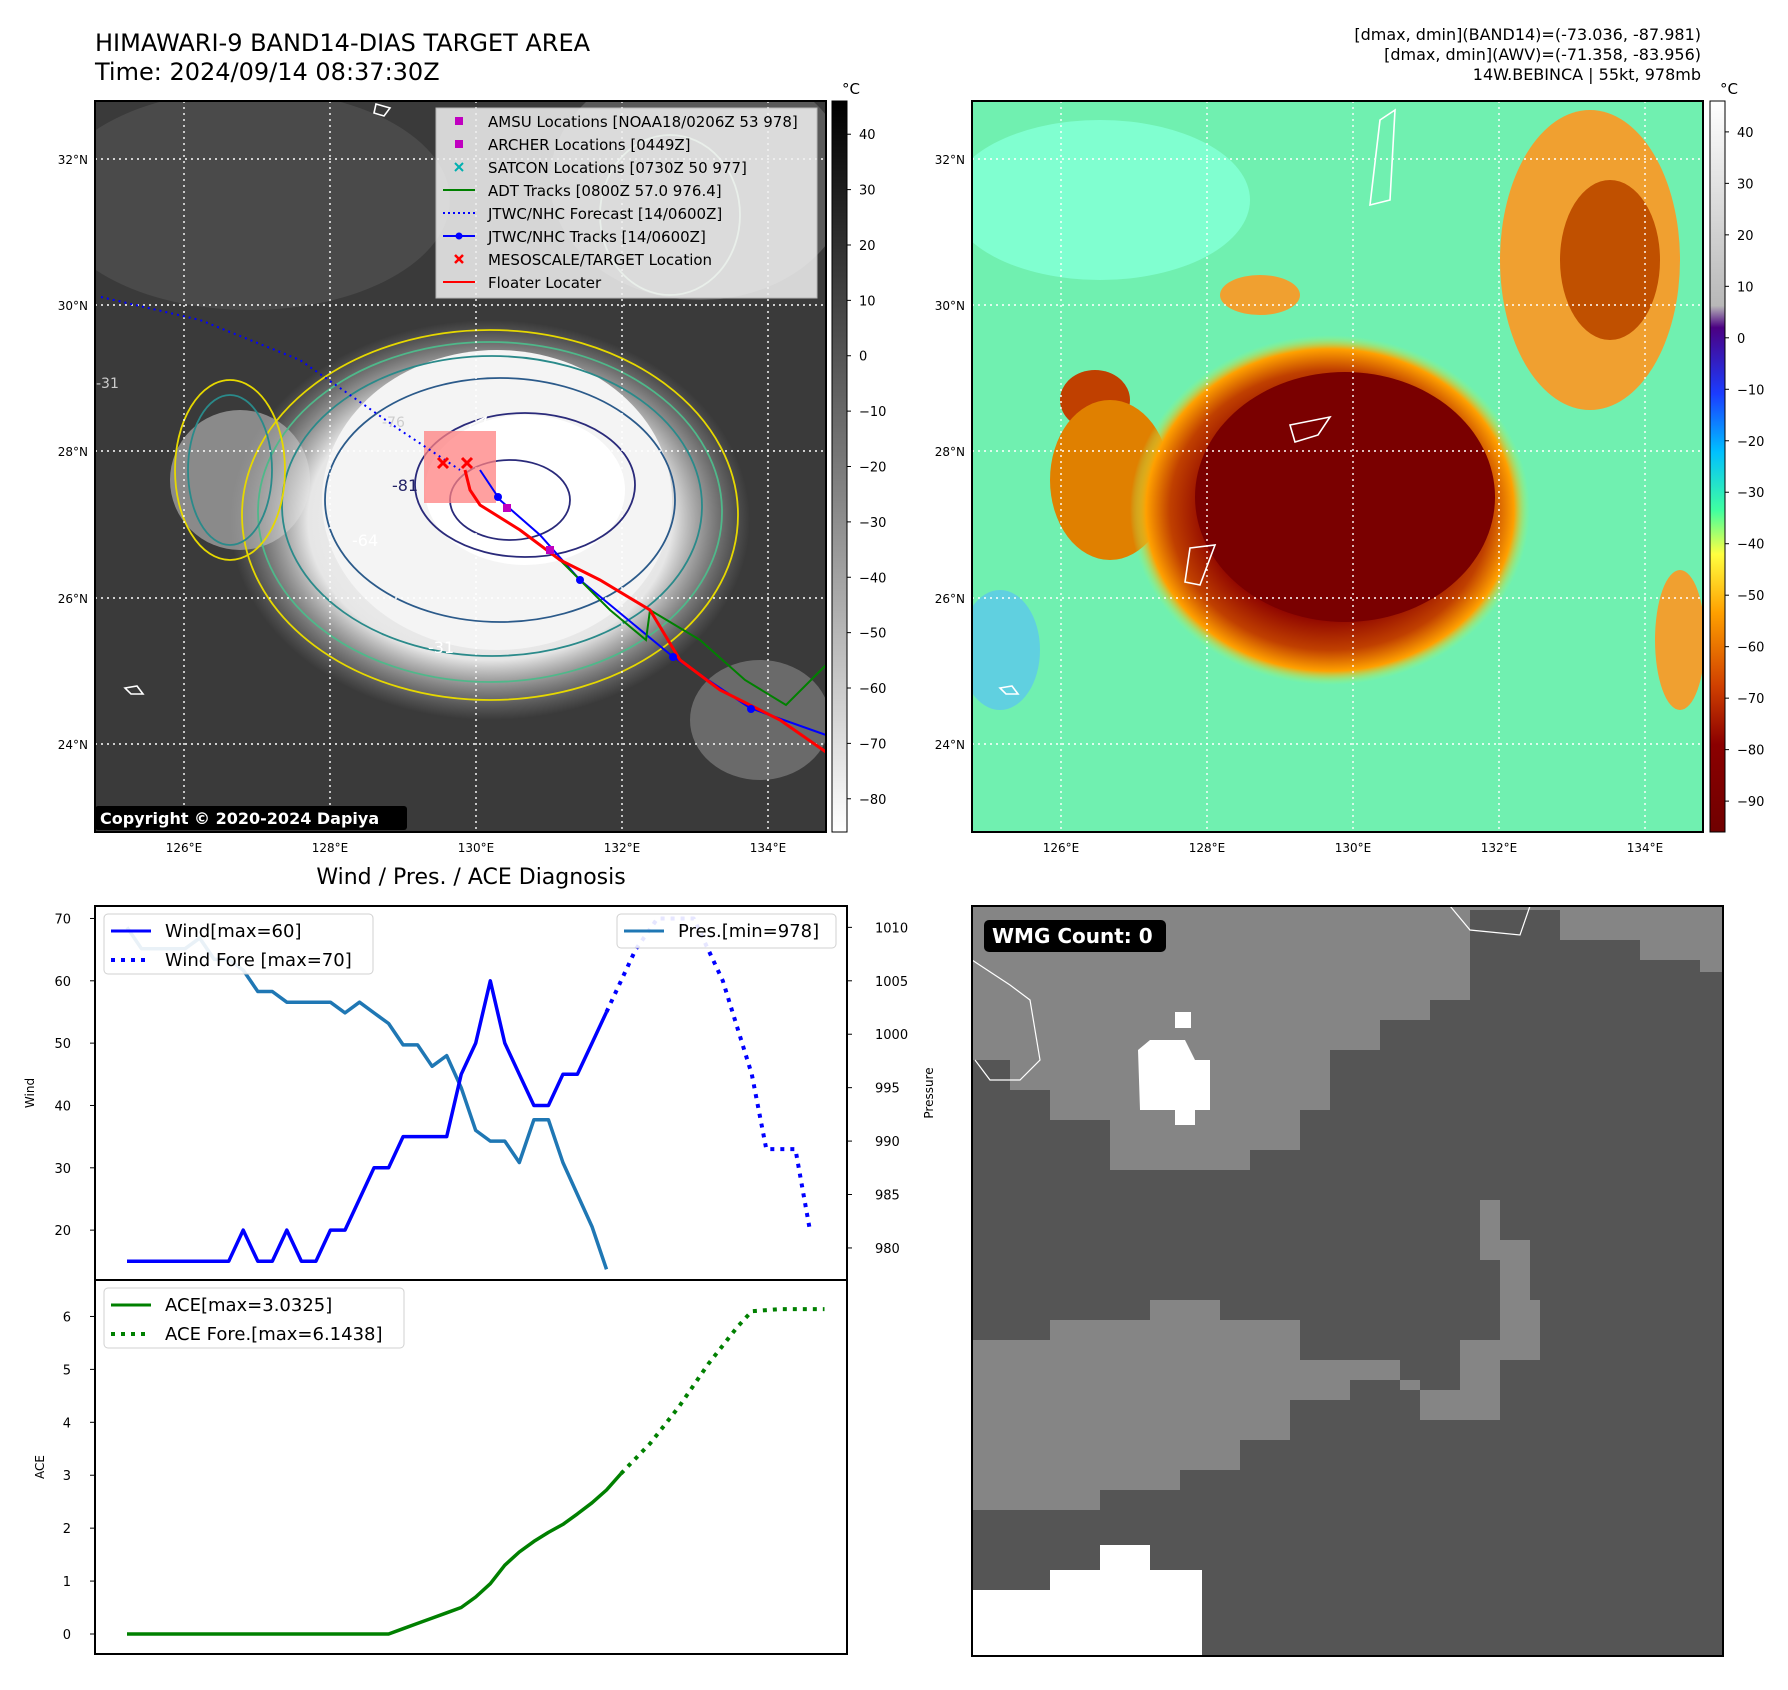 The height and width of the screenshot is (1690, 1788). I want to click on wind-y-ticks: 20 30 40 50 60 70, so click(74, 1075).